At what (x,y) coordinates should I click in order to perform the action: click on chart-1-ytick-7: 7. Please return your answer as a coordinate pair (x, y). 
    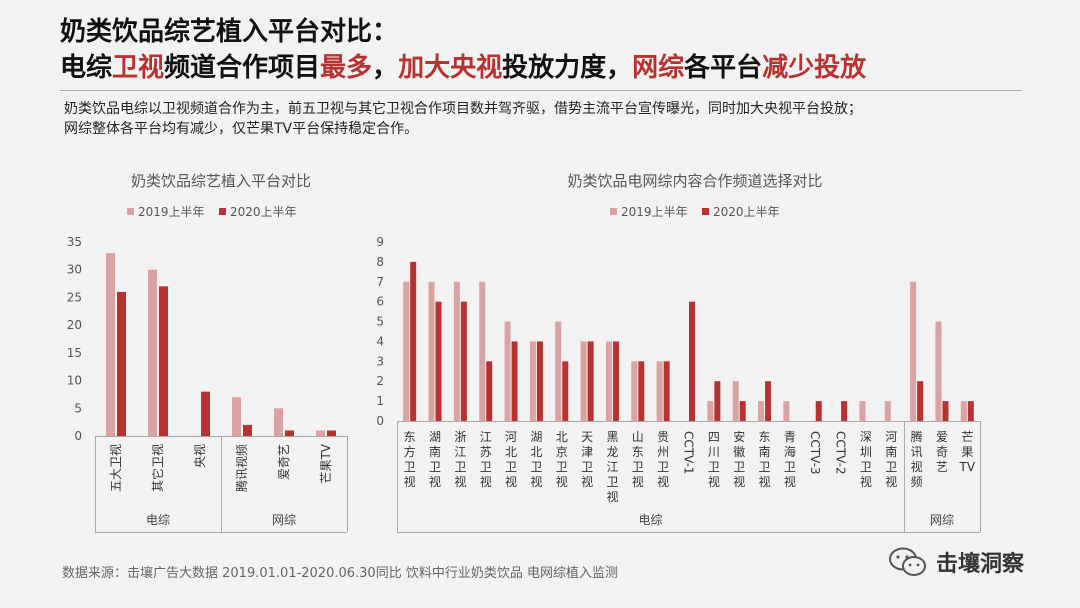
    Looking at the image, I should click on (380, 282).